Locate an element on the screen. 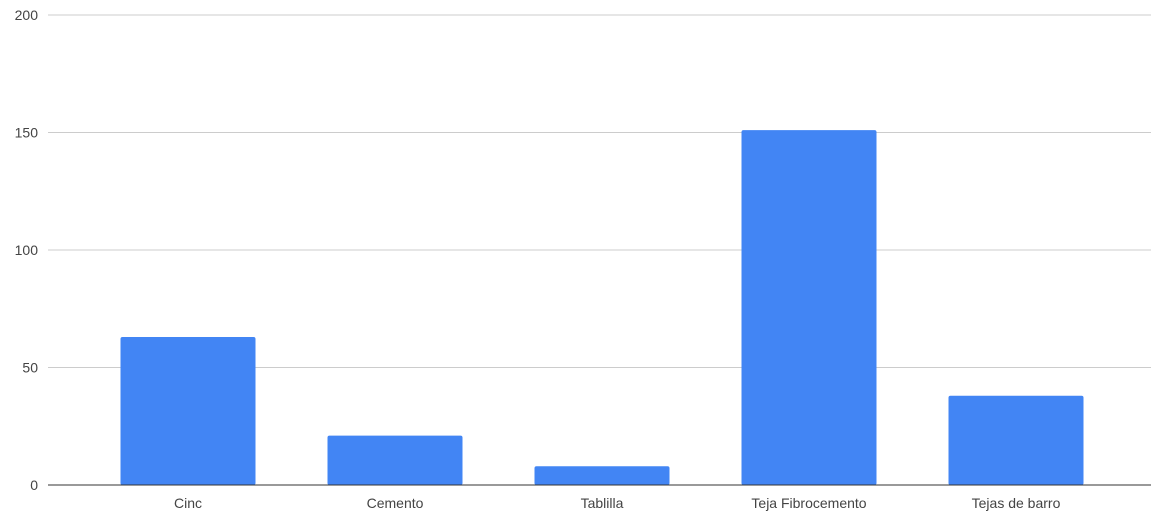  y-tick-label: 0 is located at coordinates (34, 485).